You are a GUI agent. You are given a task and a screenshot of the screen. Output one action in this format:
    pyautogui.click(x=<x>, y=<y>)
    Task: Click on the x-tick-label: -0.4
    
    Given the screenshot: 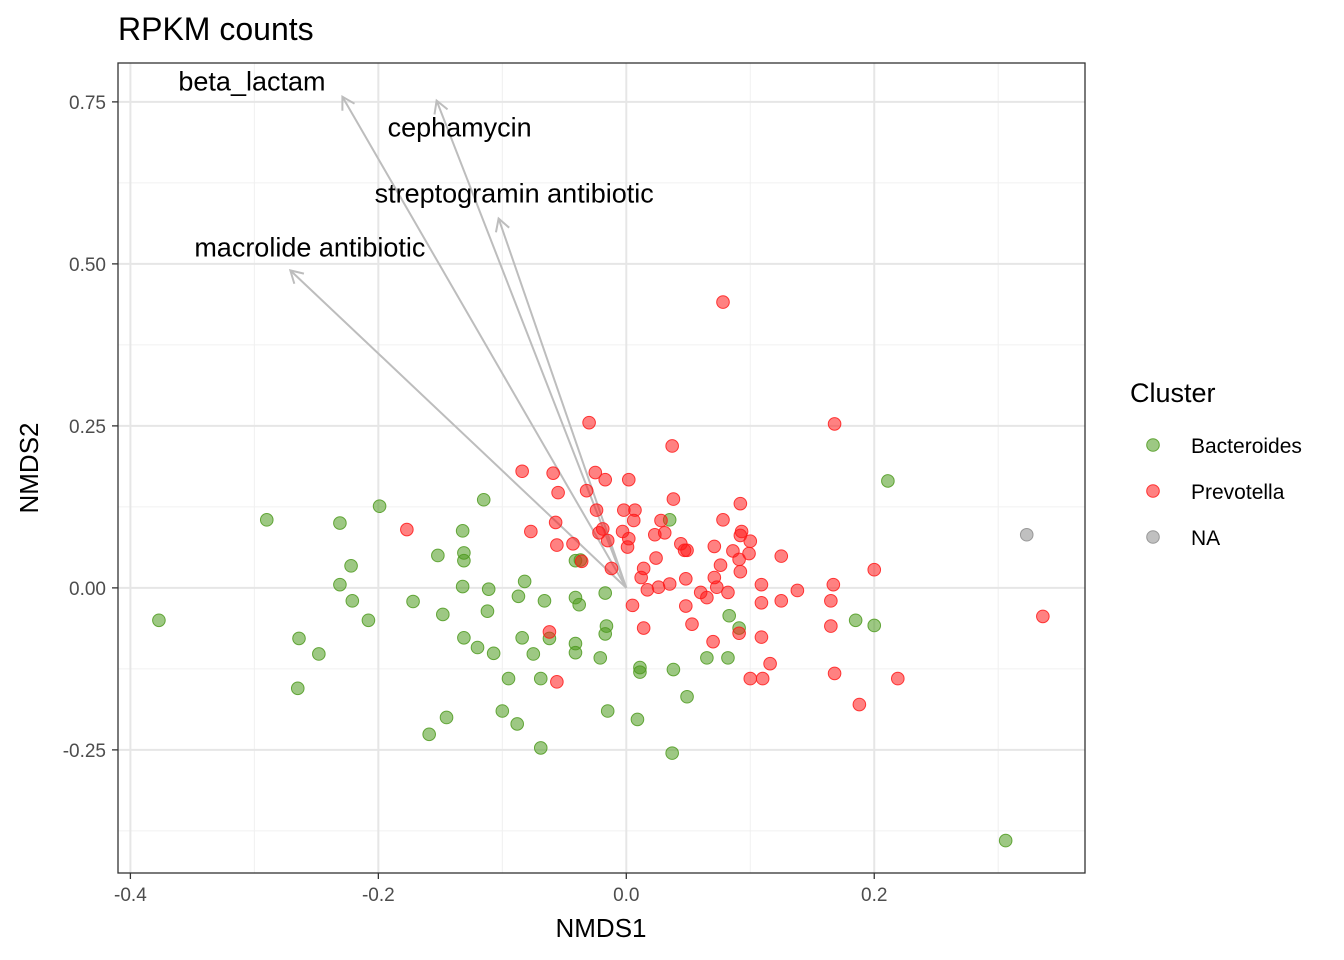 What is the action you would take?
    pyautogui.click(x=130, y=895)
    